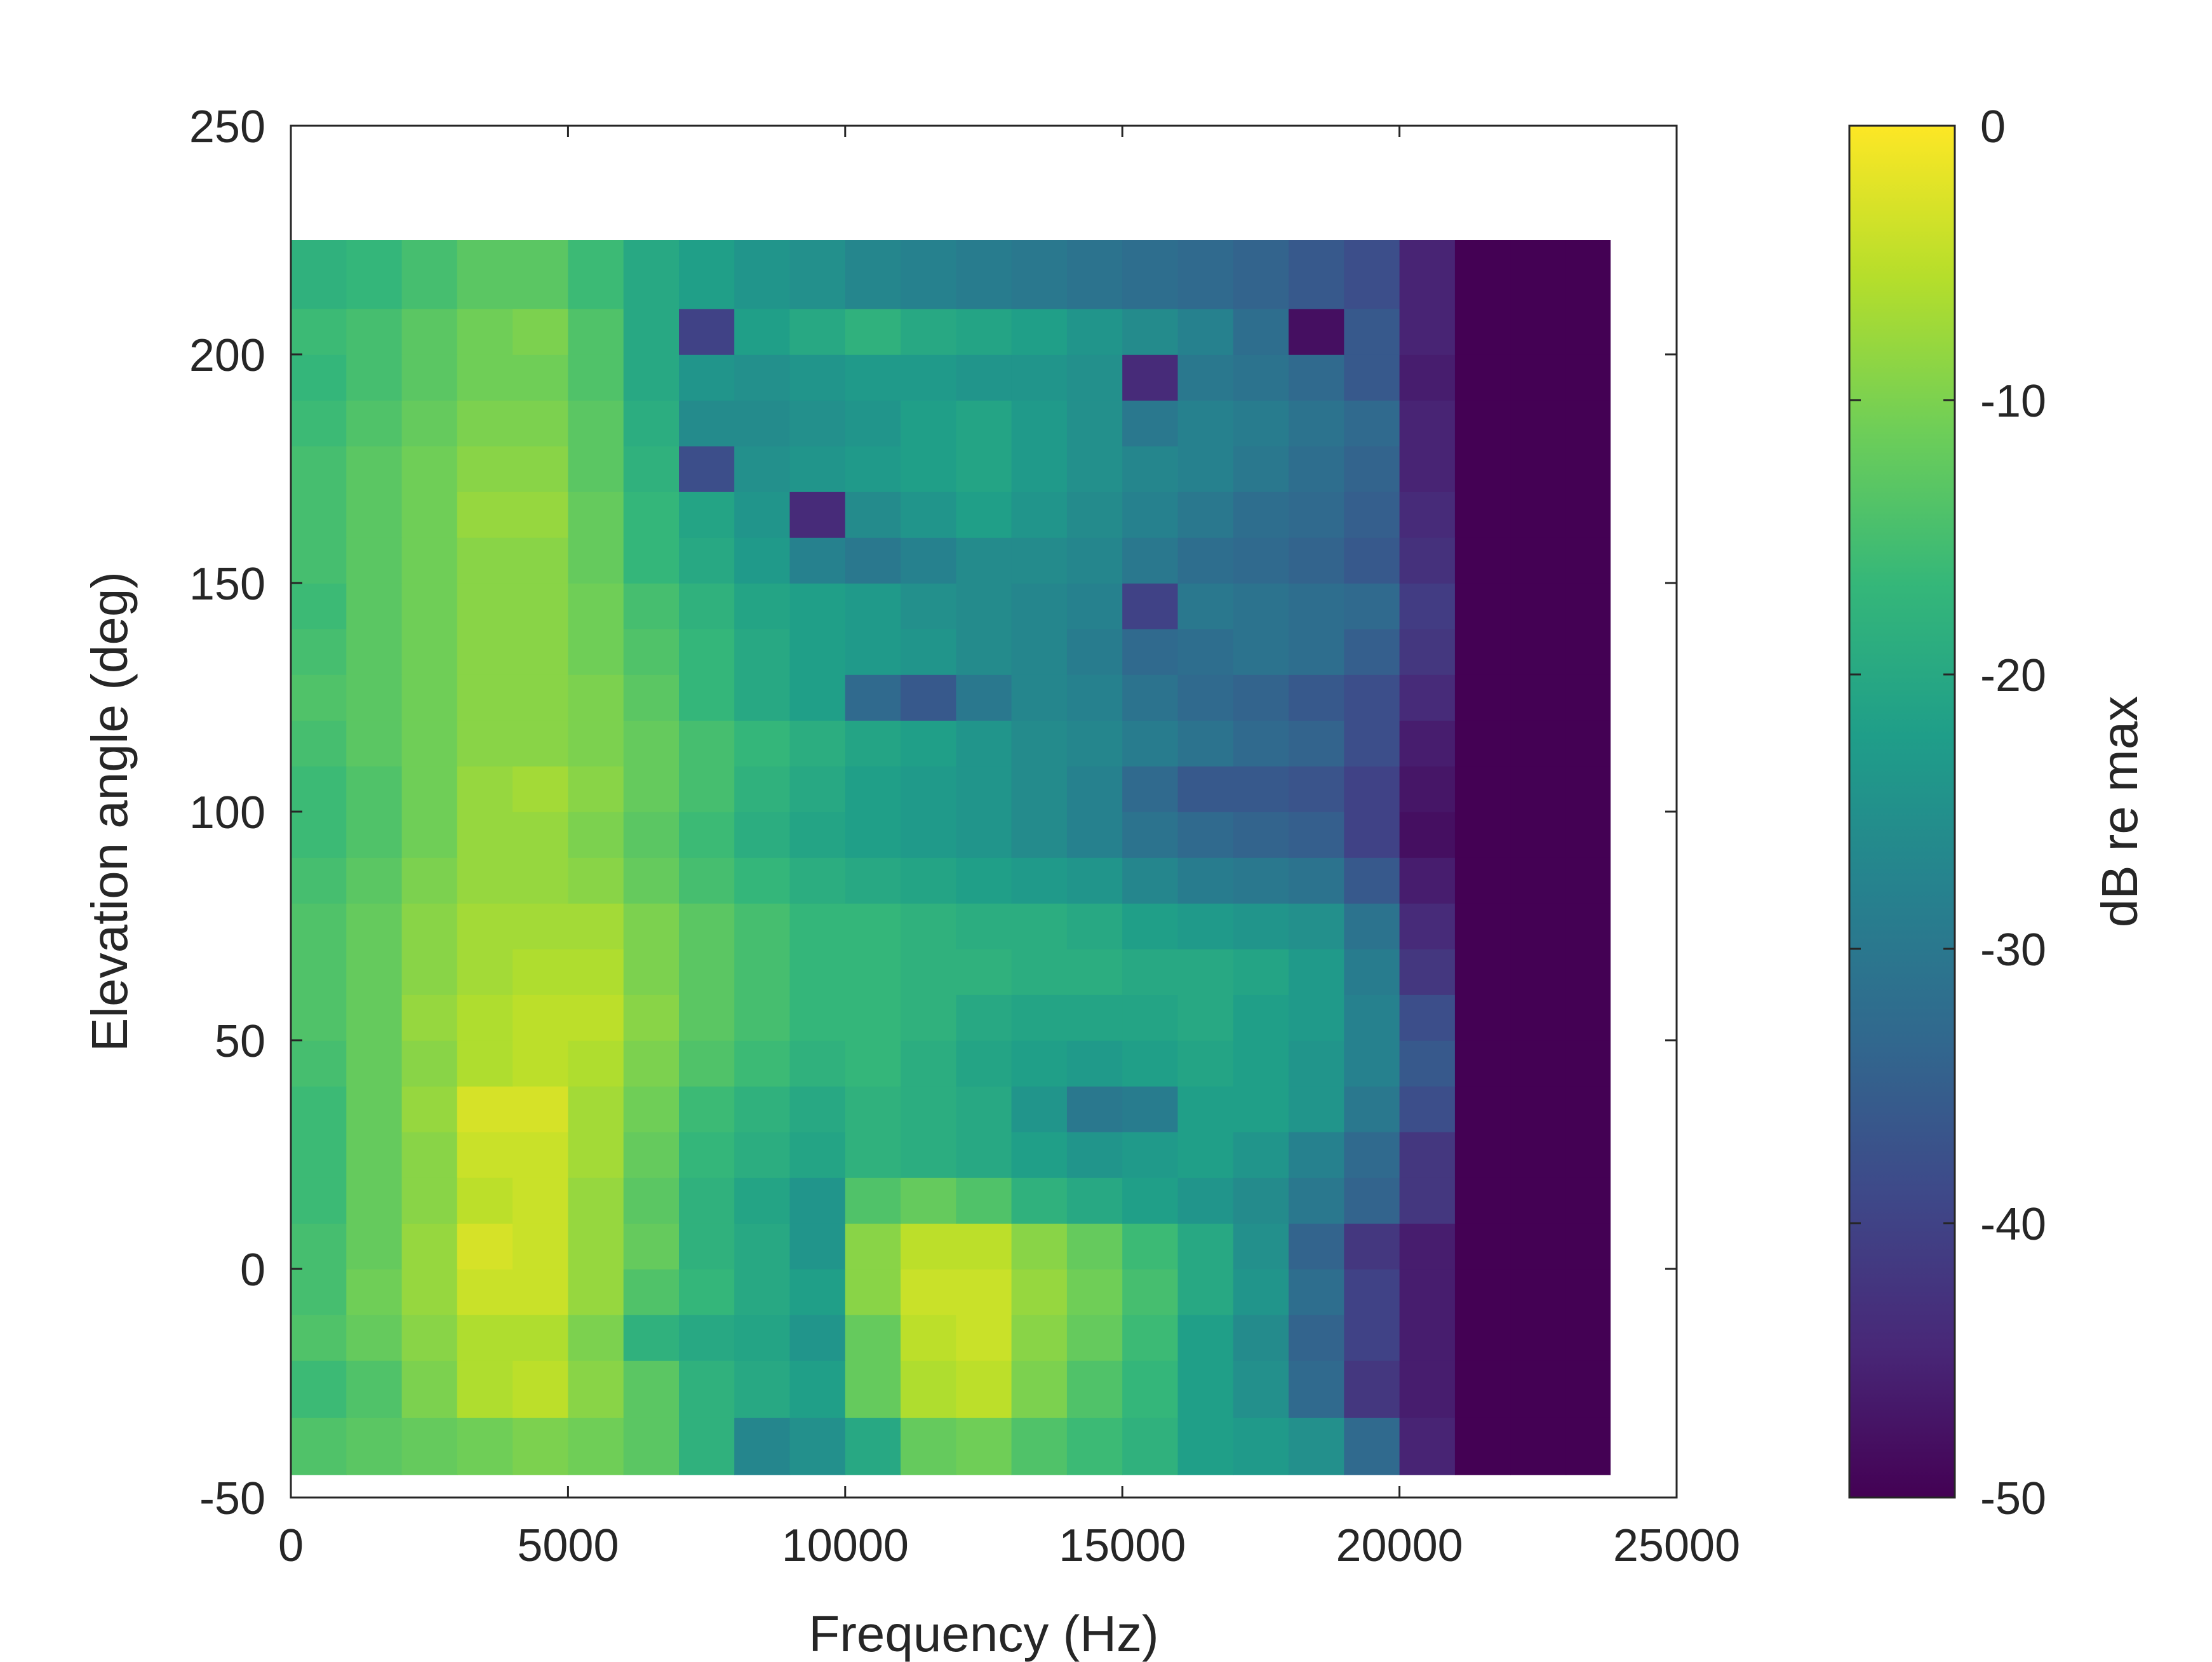  I want to click on y-tick-label: 200, so click(227, 355).